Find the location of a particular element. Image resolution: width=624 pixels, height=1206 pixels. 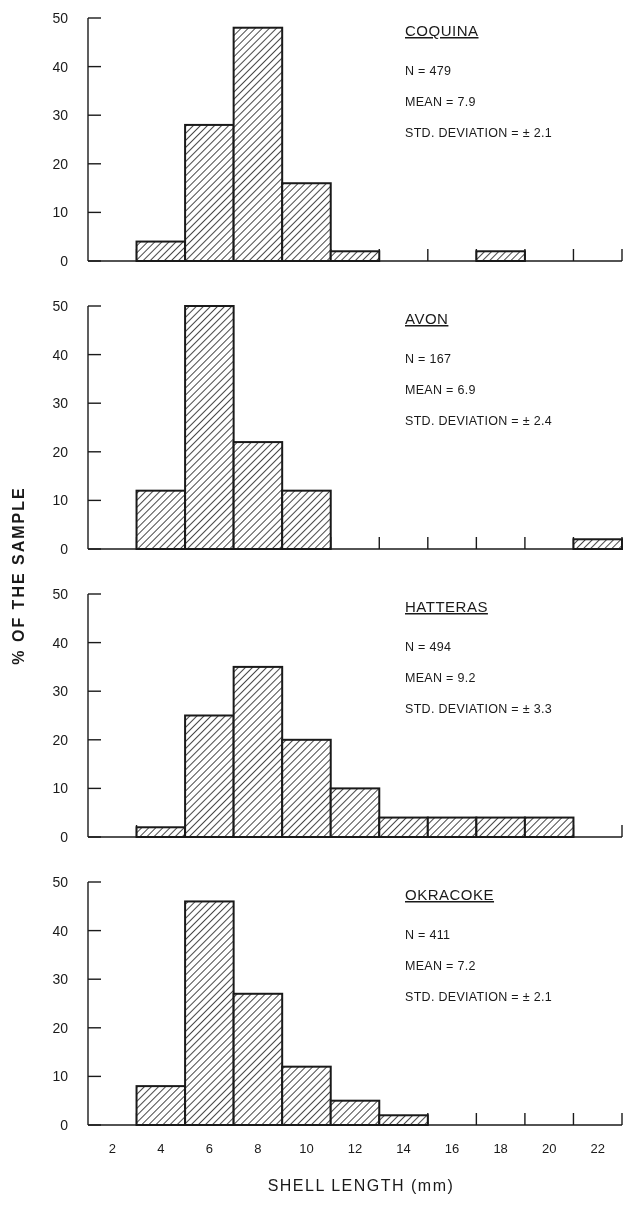

annotation: N = 494 is located at coordinates (428, 647).